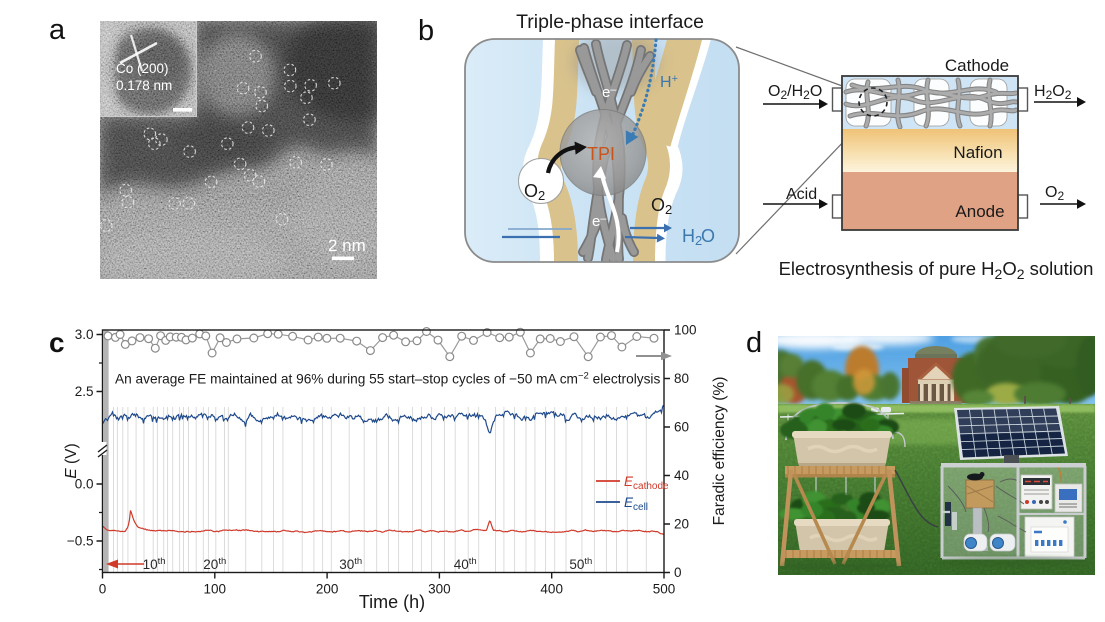 Image resolution: width=1105 pixels, height=622 pixels. What do you see at coordinates (979, 211) in the screenshot?
I see `svg-text: Anode` at bounding box center [979, 211].